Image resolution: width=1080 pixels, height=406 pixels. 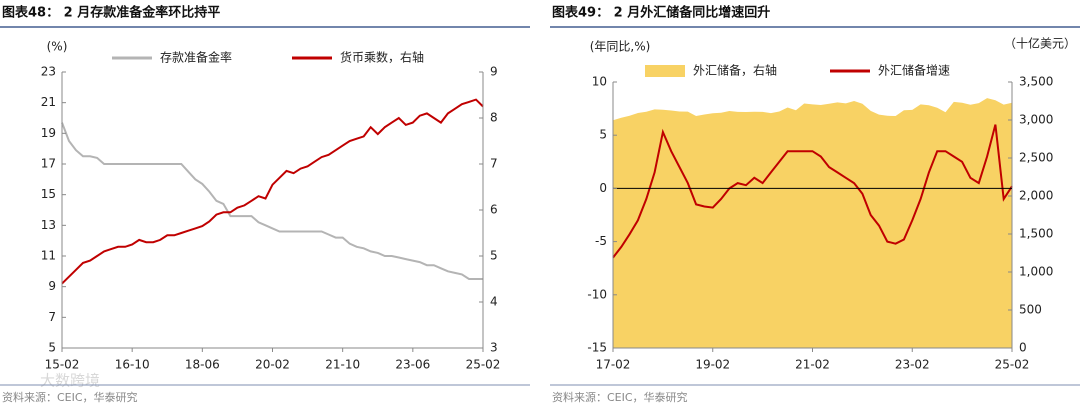 What do you see at coordinates (812, 365) in the screenshot?
I see `x-tick-label: 21-02` at bounding box center [812, 365].